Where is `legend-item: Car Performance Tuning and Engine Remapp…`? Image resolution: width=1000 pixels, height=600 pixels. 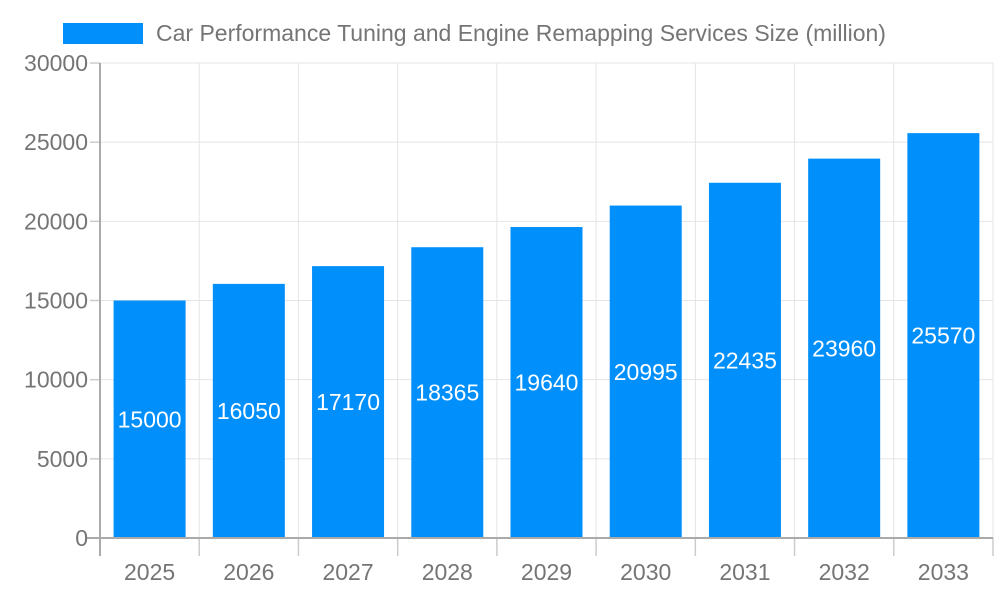 legend-item: Car Performance Tuning and Engine Remapp… is located at coordinates (474, 33).